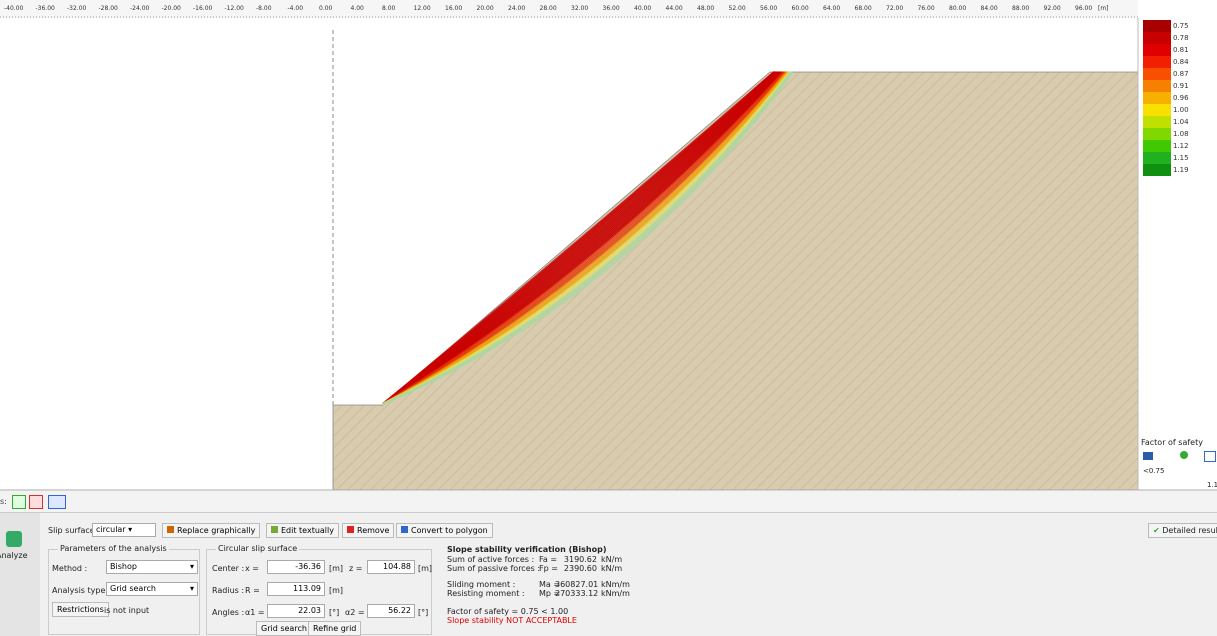  I want to click on button-label: Convert to polygon, so click(449, 530).